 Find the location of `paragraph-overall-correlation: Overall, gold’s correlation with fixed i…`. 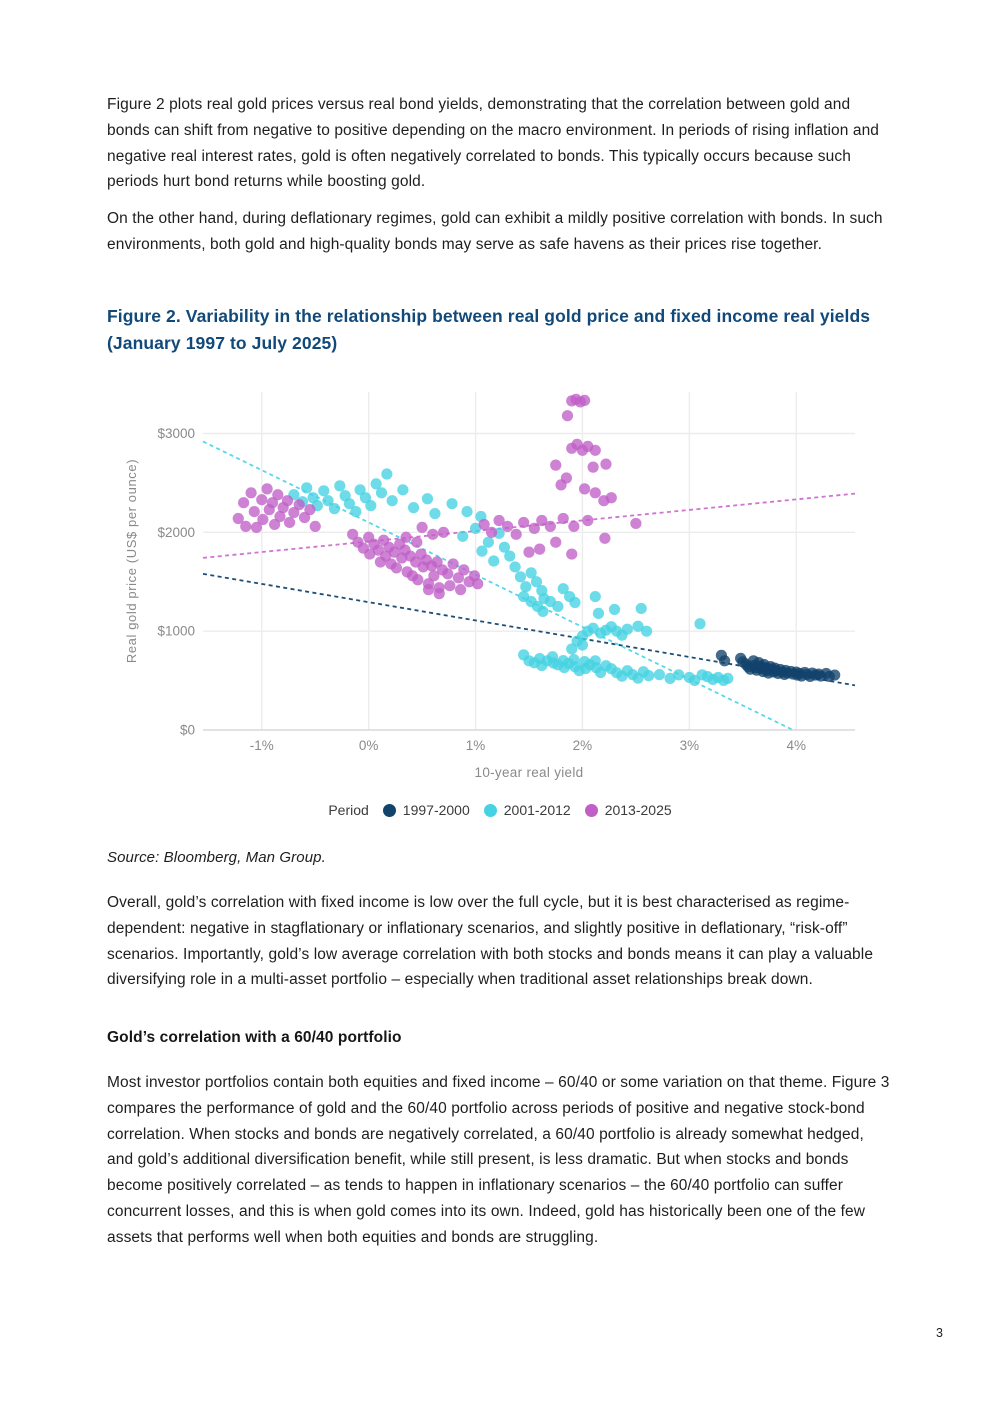

paragraph-overall-correlation: Overall, gold’s correlation with fixed i… is located at coordinates (490, 941).